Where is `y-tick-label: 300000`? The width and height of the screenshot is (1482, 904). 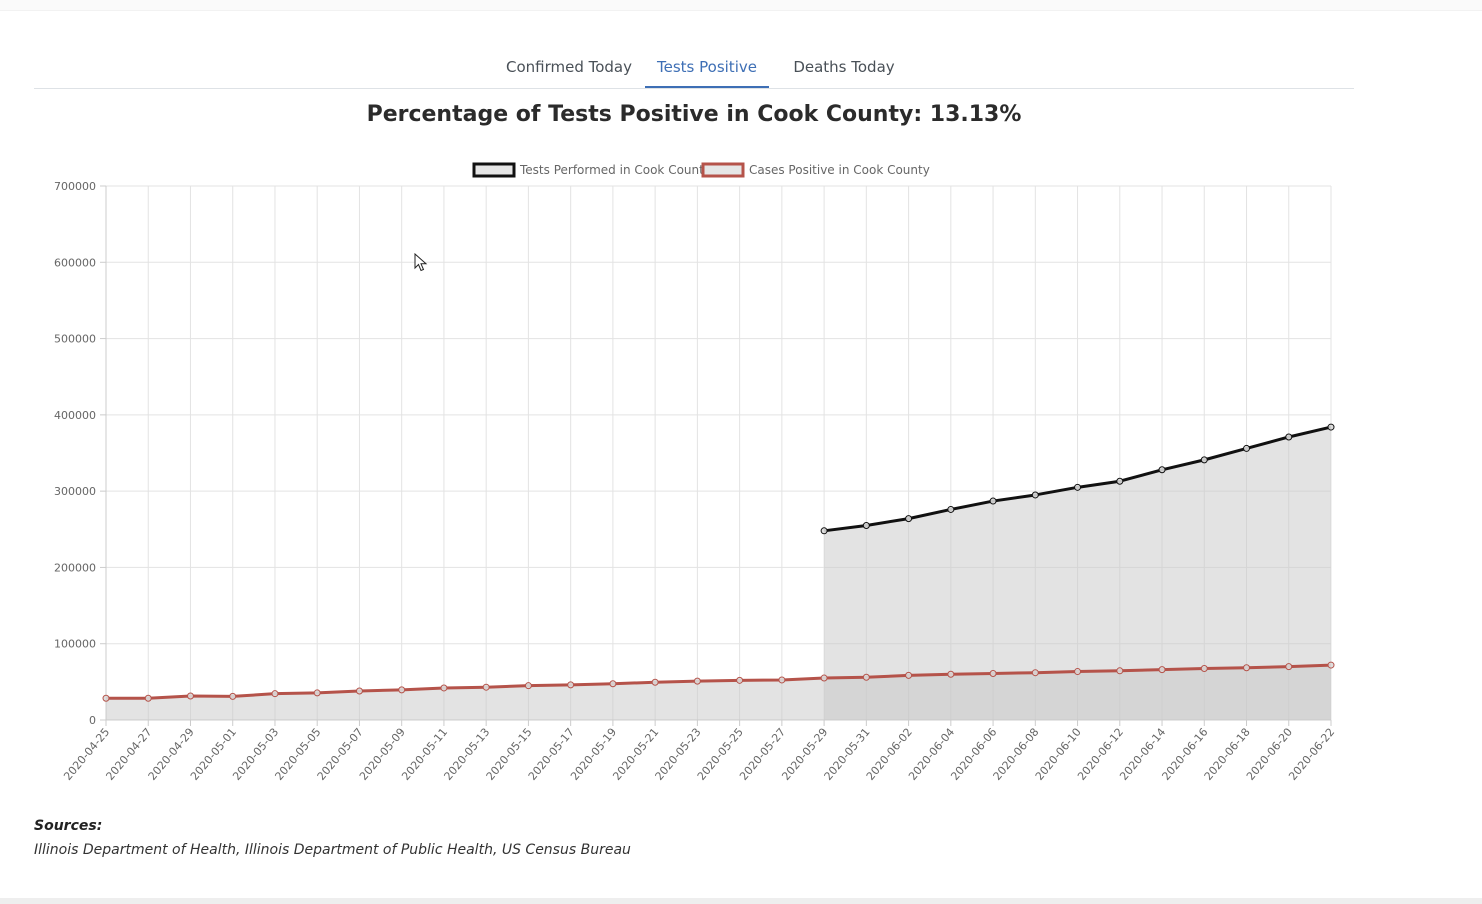 y-tick-label: 300000 is located at coordinates (75, 491).